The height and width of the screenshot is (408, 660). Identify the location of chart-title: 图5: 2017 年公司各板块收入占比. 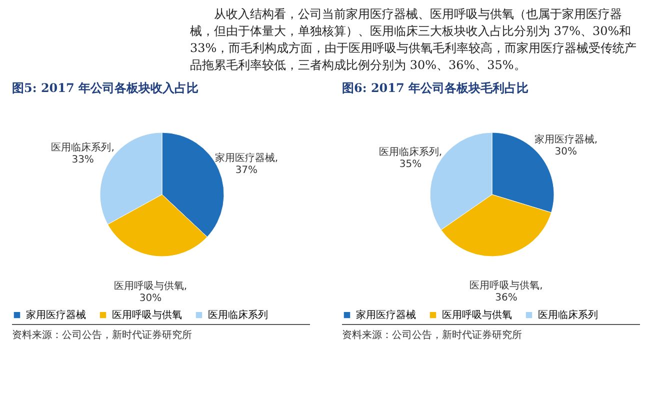
(105, 88).